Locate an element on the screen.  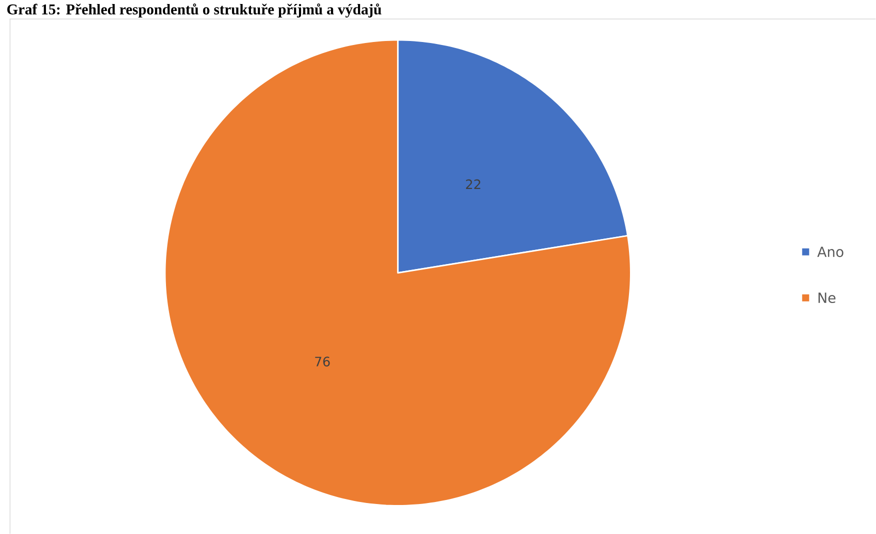
data-label: 76 is located at coordinates (322, 361).